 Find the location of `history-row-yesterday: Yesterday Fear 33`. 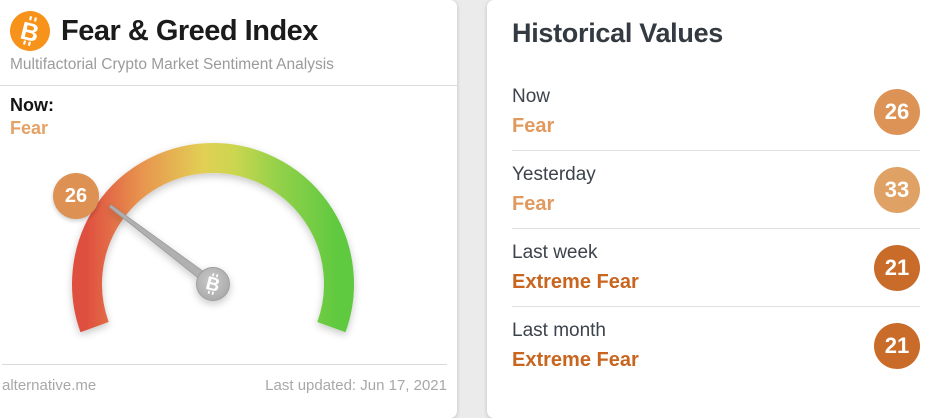

history-row-yesterday: Yesterday Fear 33 is located at coordinates (716, 190).